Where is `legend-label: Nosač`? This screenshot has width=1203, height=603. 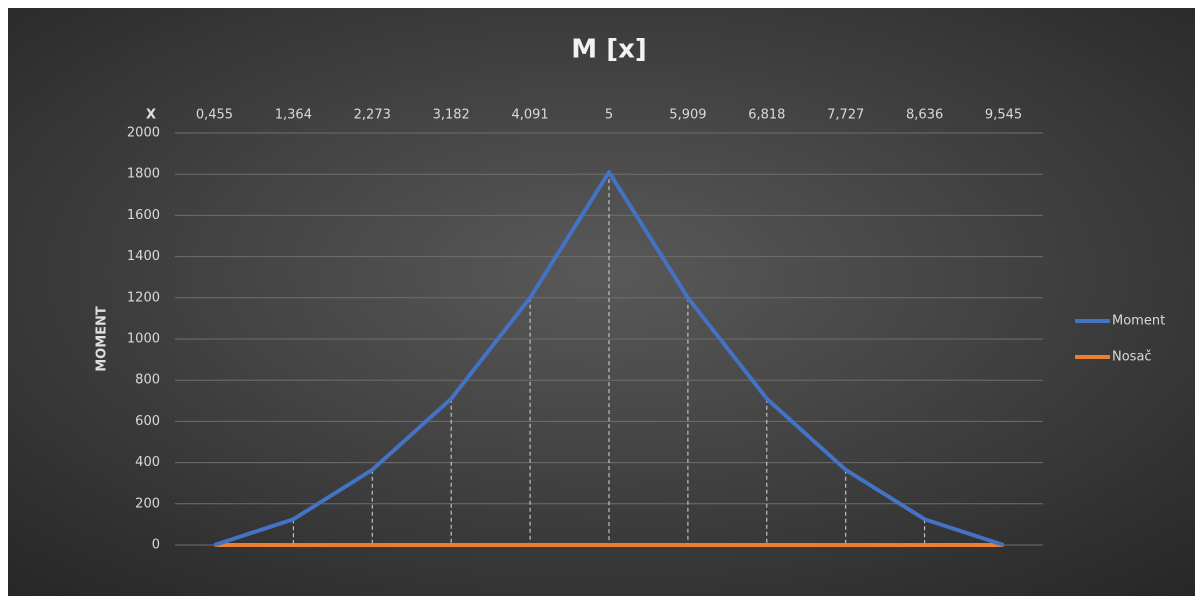
legend-label: Nosač is located at coordinates (1132, 357).